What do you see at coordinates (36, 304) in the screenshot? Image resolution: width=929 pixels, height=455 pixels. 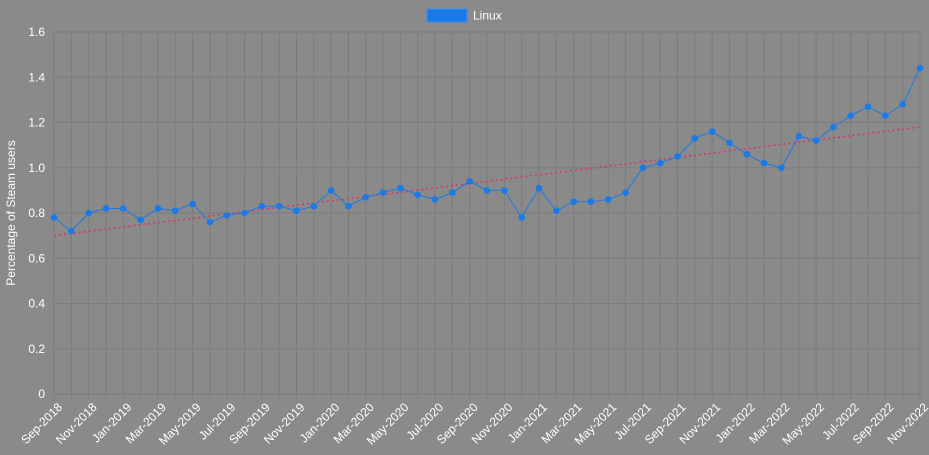 I see `y-tick-label: 0.4` at bounding box center [36, 304].